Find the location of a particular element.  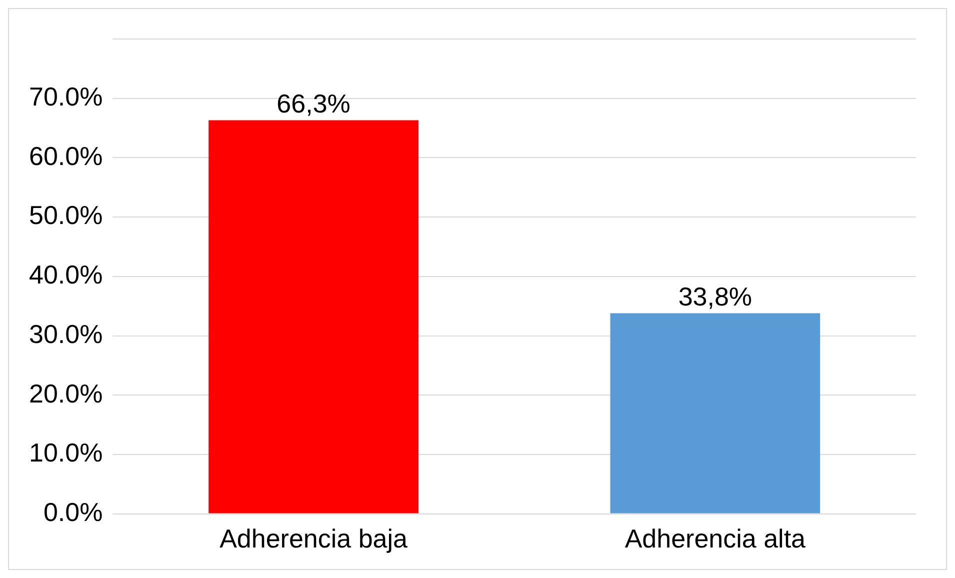

data-label: 33,8% is located at coordinates (715, 296).